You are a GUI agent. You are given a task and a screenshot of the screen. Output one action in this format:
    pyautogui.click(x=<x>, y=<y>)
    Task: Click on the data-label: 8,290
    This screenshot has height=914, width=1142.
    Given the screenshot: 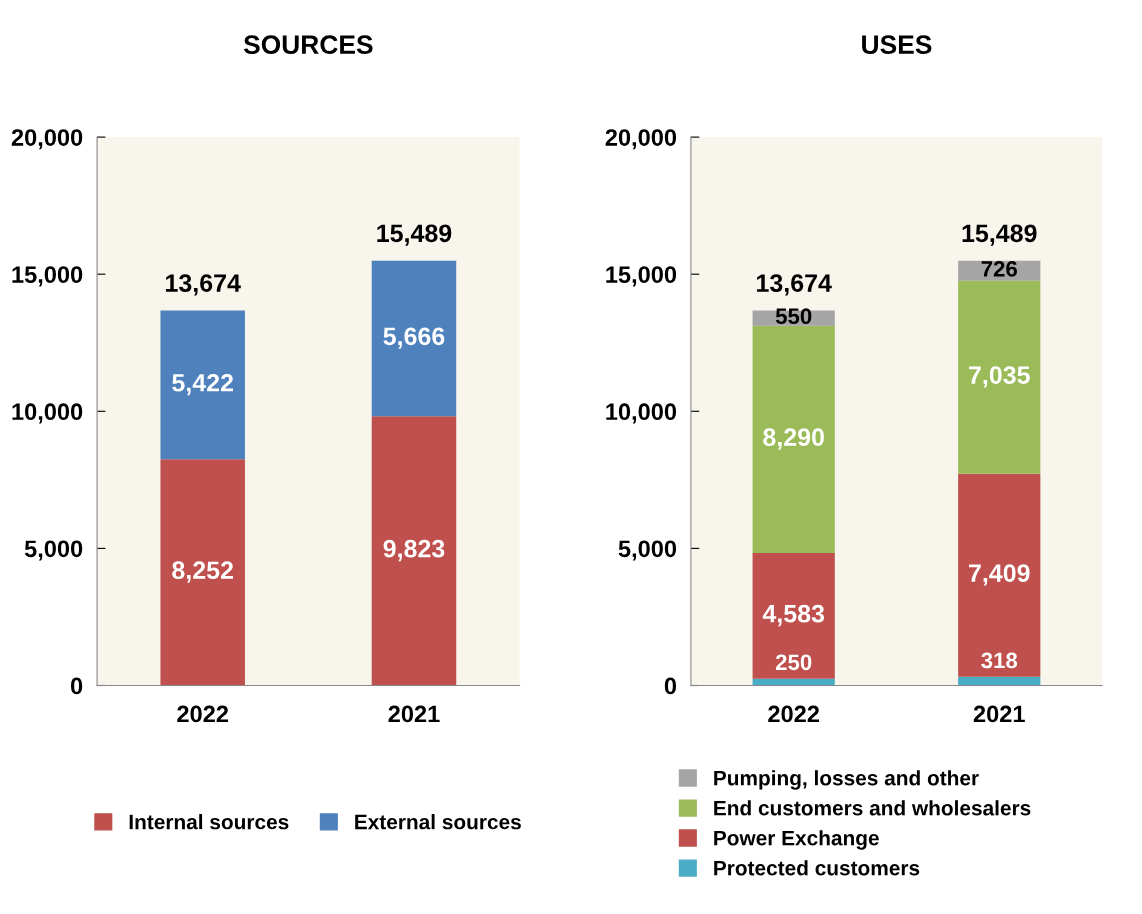 What is the action you would take?
    pyautogui.click(x=793, y=439)
    